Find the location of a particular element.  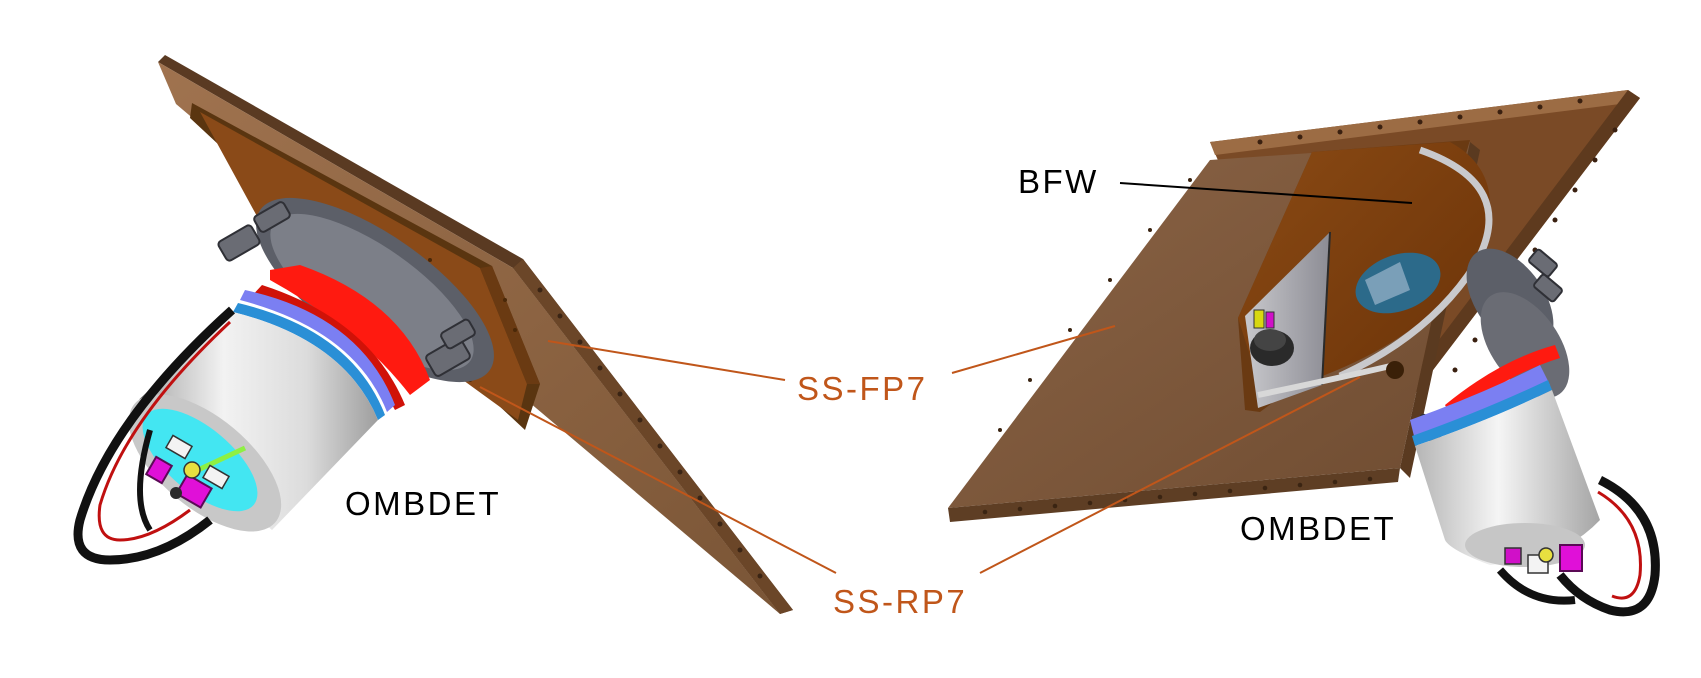

label-ombdet-left: OMBDET is located at coordinates (423, 503).